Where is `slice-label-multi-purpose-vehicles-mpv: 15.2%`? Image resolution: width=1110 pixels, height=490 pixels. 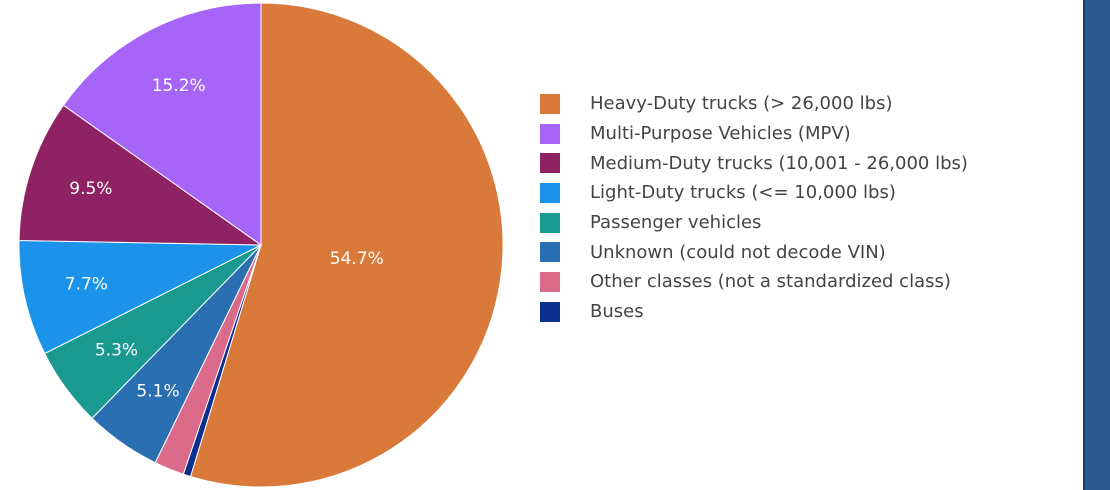 slice-label-multi-purpose-vehicles-mpv: 15.2% is located at coordinates (179, 86).